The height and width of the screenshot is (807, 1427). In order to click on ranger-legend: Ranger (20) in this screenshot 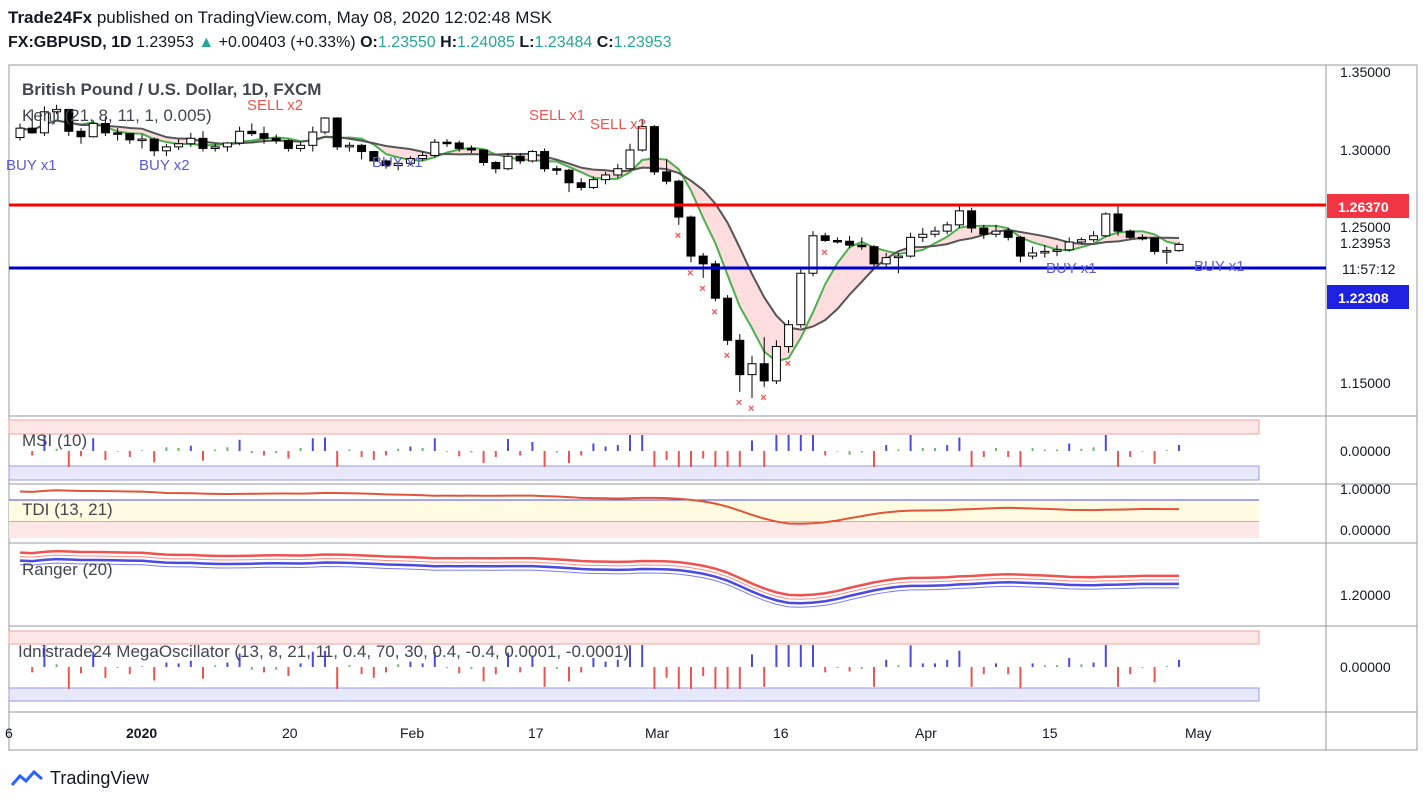, I will do `click(67, 569)`.